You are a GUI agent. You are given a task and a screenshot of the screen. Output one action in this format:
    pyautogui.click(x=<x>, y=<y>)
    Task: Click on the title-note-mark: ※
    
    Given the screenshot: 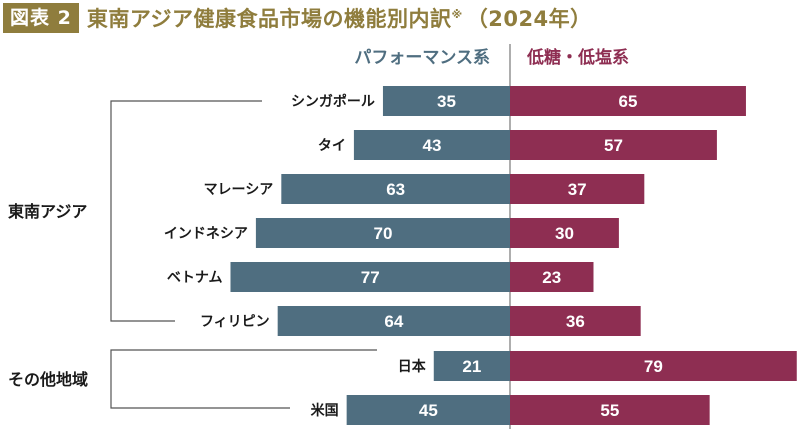 What is the action you would take?
    pyautogui.click(x=457, y=14)
    